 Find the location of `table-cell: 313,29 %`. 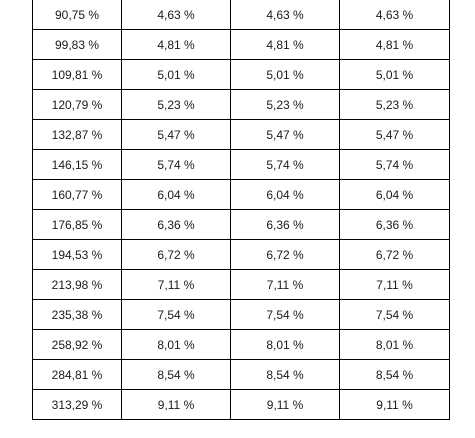

table-cell: 313,29 % is located at coordinates (77, 404).